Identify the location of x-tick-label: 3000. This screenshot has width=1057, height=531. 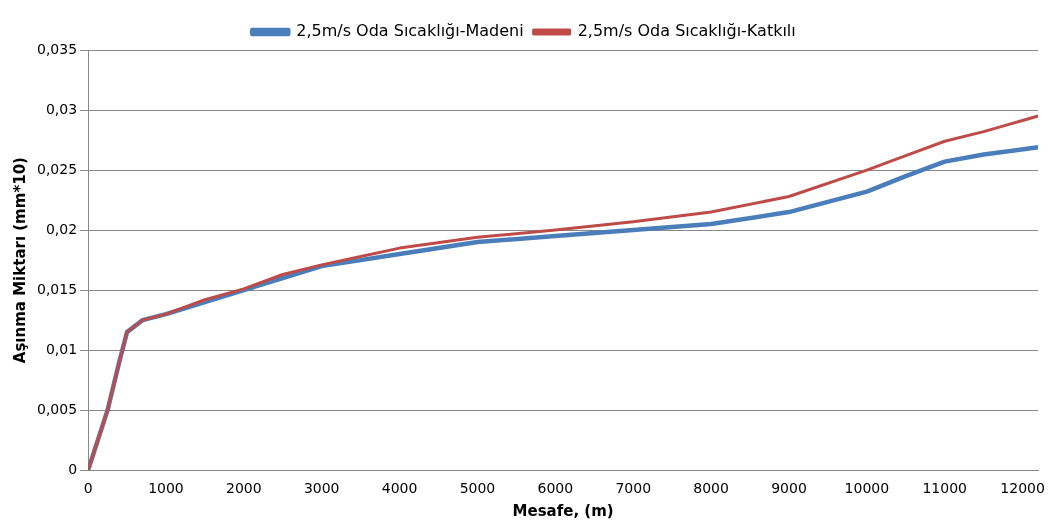
(321, 488).